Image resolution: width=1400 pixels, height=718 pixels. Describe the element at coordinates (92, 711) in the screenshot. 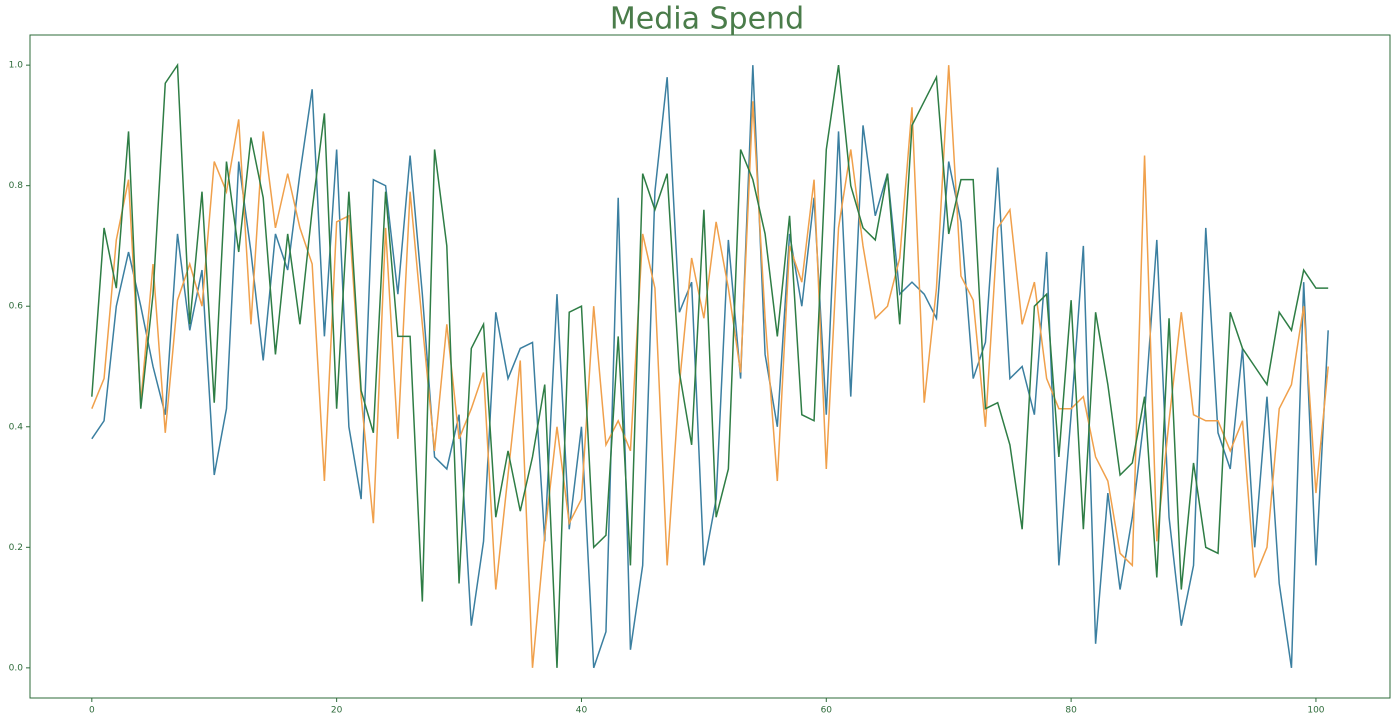

I see `x-tick-label: 0` at that location.